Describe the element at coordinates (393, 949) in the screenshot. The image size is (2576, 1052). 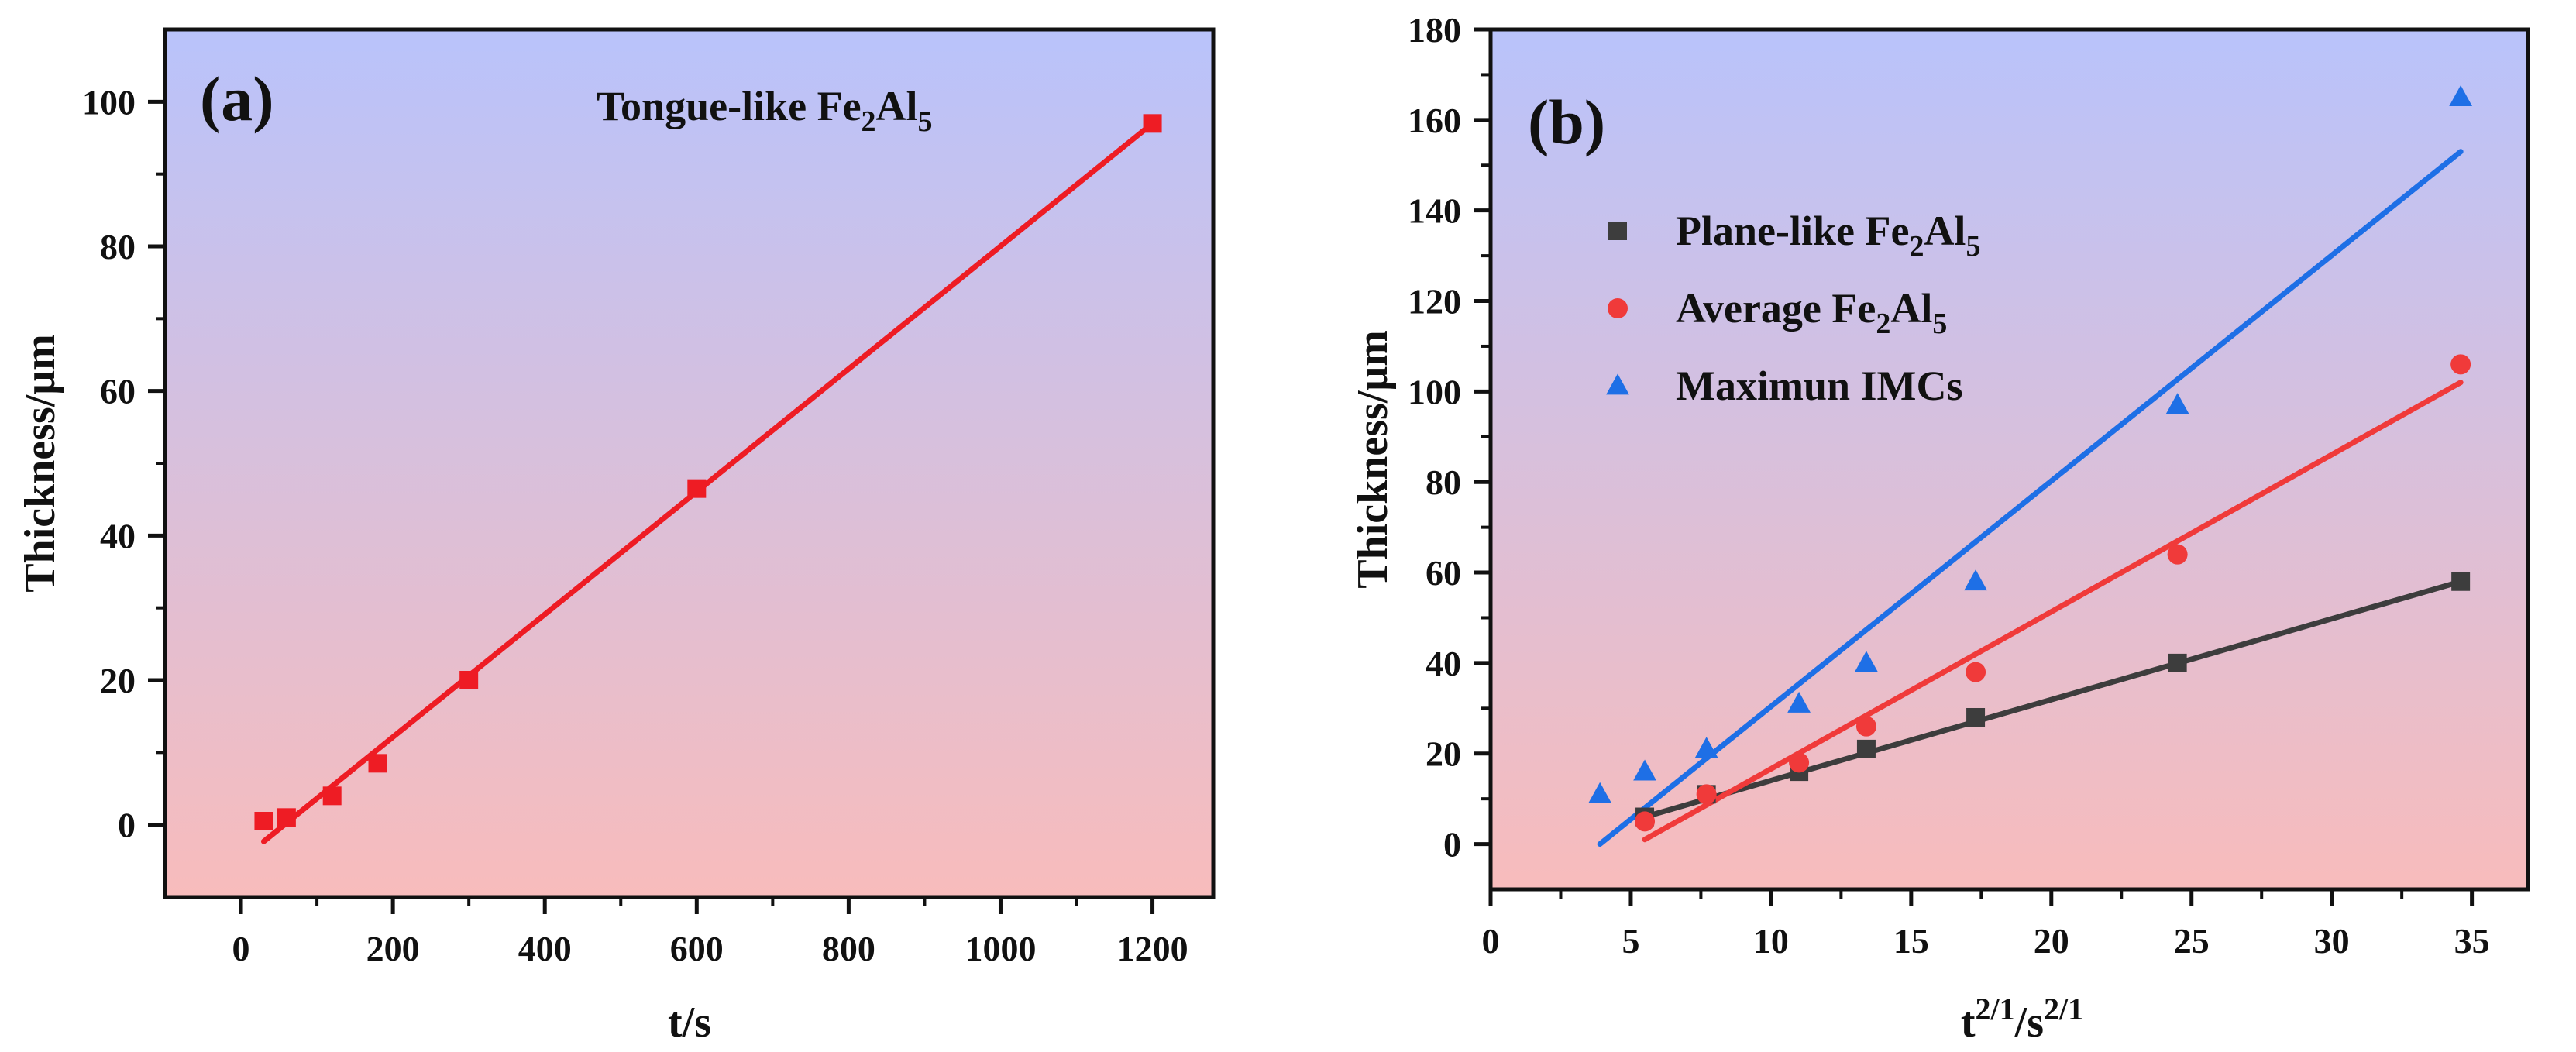
I see `x-tick-label: 200` at that location.